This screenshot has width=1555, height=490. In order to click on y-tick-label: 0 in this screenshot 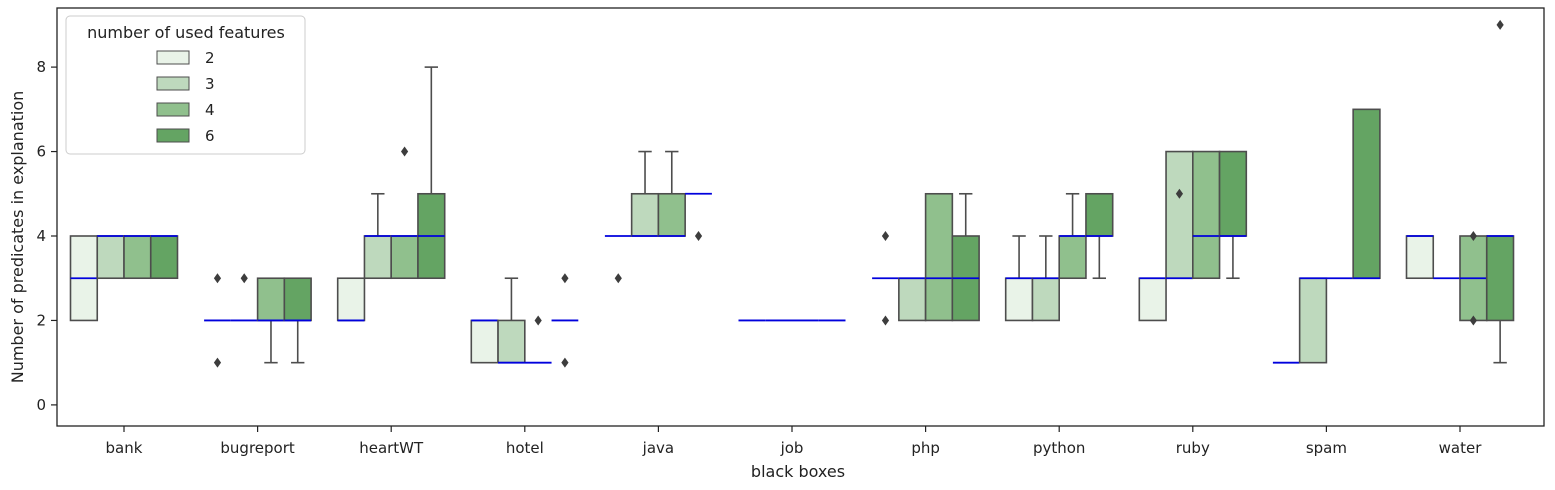, I will do `click(41, 405)`.